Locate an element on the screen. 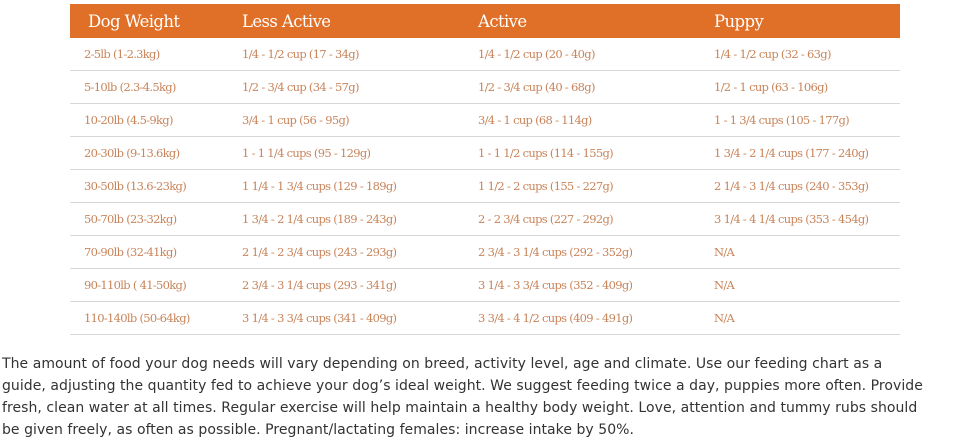 Image resolution: width=960 pixels, height=448 pixels. cell-active: 3 1/4 - 3 3/4 cups (352 - 409g) is located at coordinates (555, 285).